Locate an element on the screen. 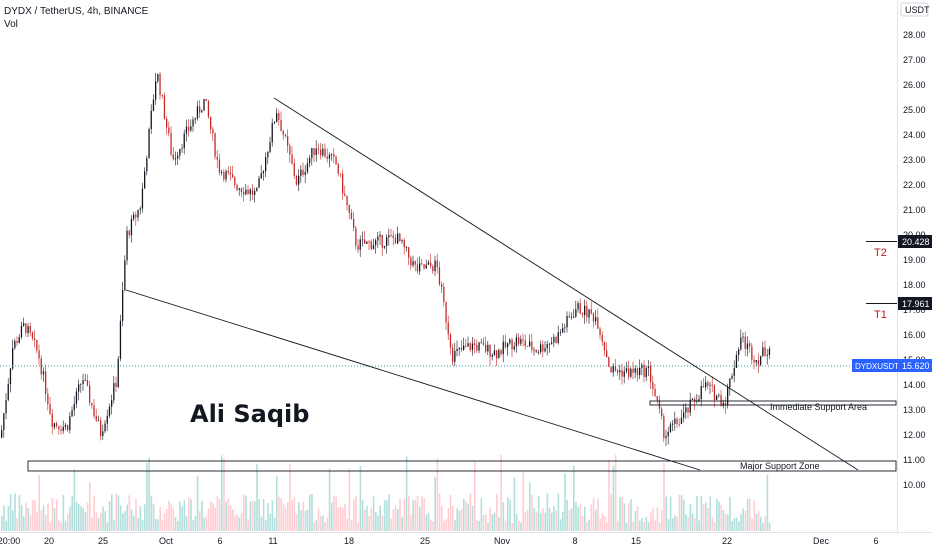 This screenshot has height=550, width=932. time-tick-label: 6 is located at coordinates (219, 541).